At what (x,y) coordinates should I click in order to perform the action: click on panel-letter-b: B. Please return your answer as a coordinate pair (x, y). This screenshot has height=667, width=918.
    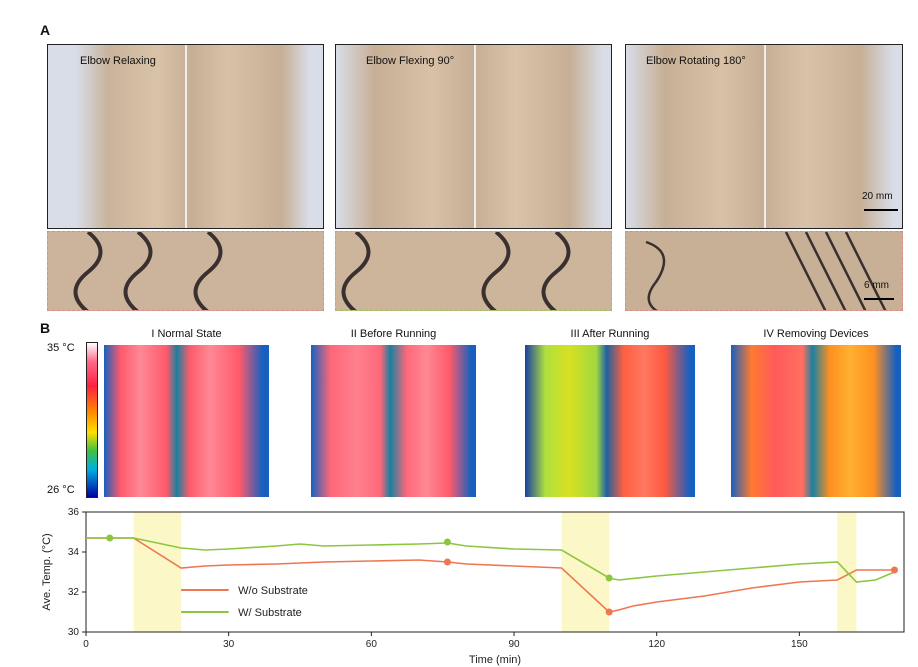
    Looking at the image, I should click on (45, 328).